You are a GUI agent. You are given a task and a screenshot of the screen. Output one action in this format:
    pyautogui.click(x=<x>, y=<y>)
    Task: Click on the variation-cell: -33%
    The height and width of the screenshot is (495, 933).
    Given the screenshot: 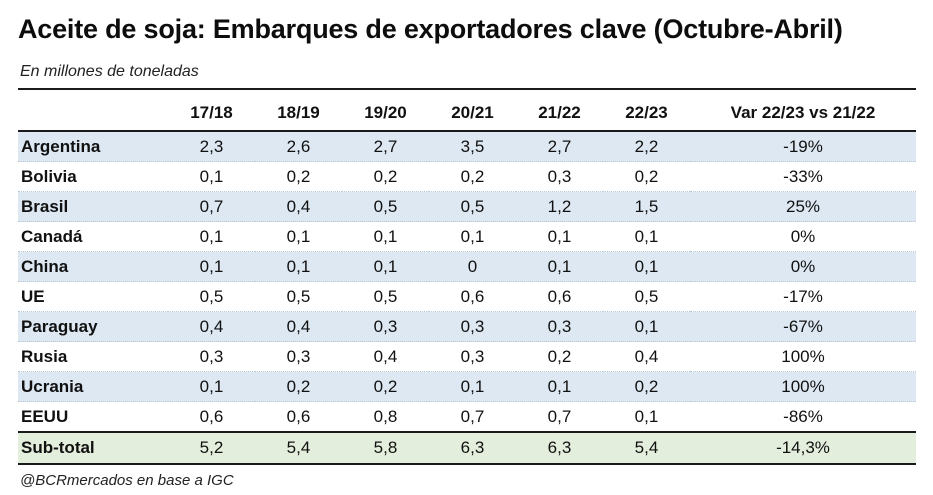 What is the action you would take?
    pyautogui.click(x=803, y=176)
    